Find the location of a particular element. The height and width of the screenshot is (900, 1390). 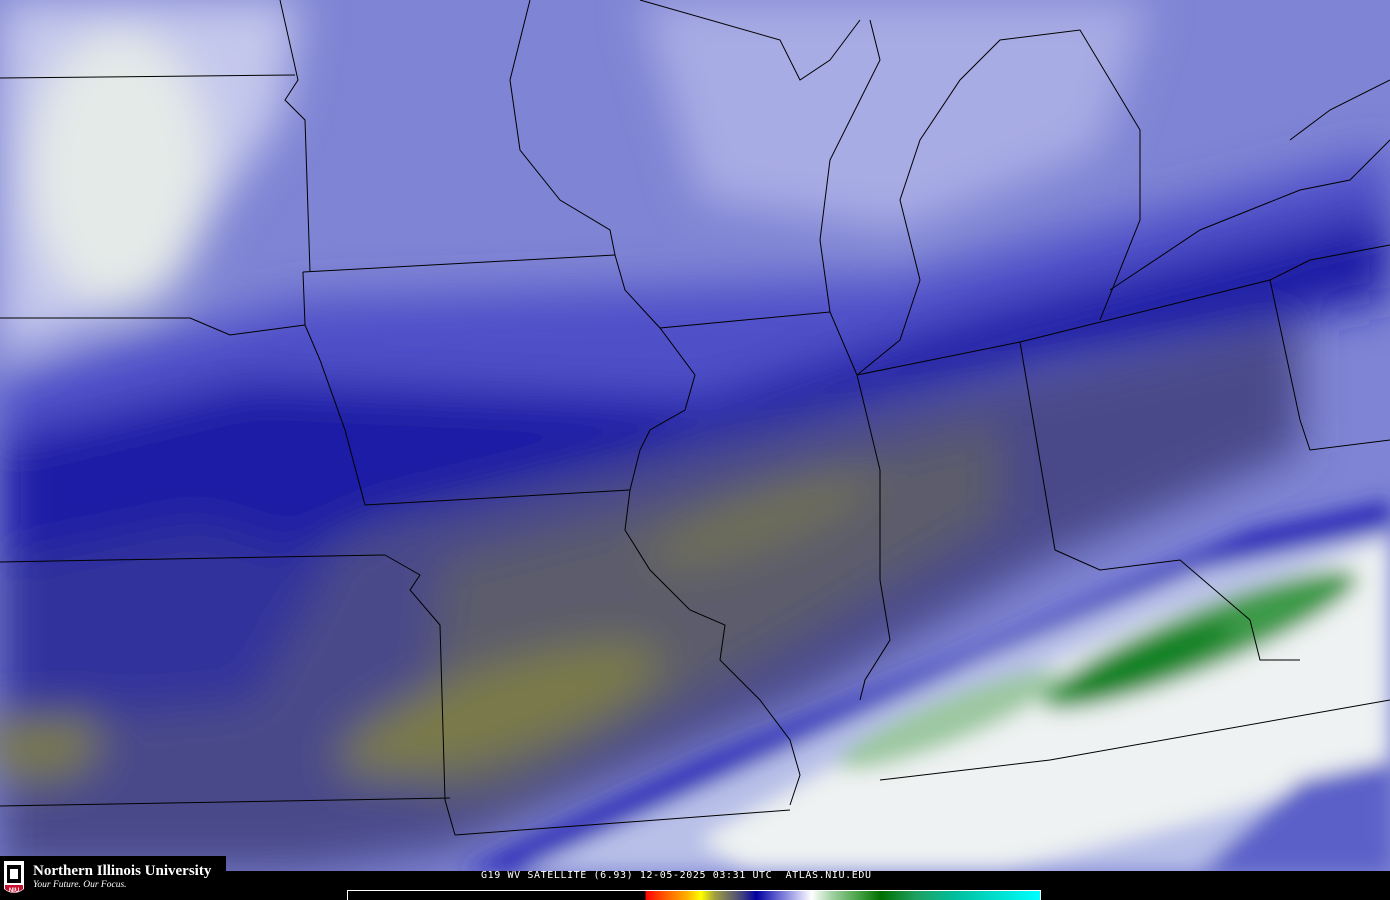

svg-text: NIU is located at coordinates (14, 891).